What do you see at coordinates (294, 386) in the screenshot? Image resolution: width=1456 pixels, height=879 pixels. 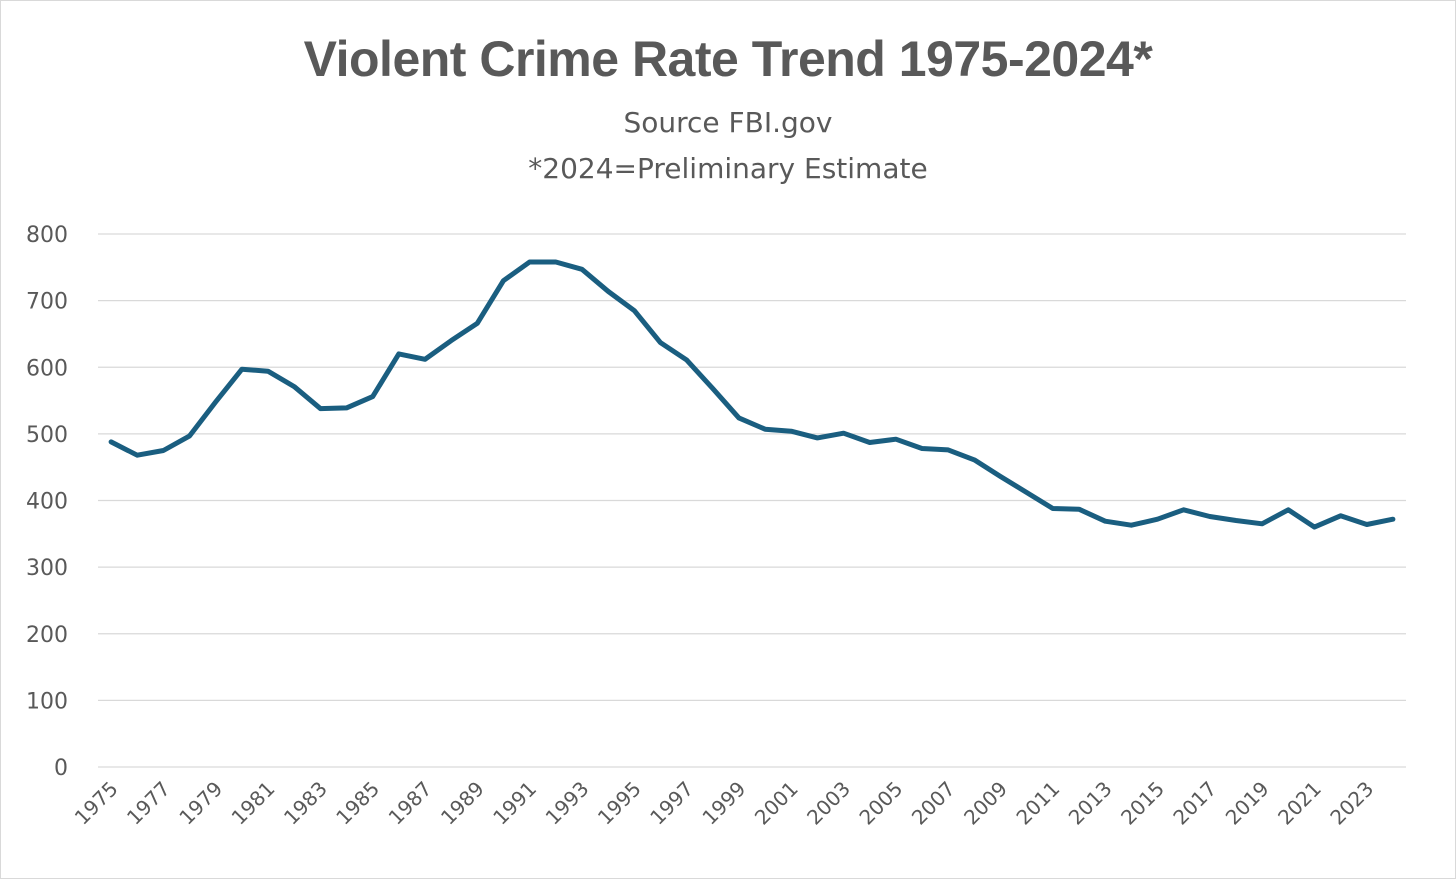 I see `data-point-1982` at bounding box center [294, 386].